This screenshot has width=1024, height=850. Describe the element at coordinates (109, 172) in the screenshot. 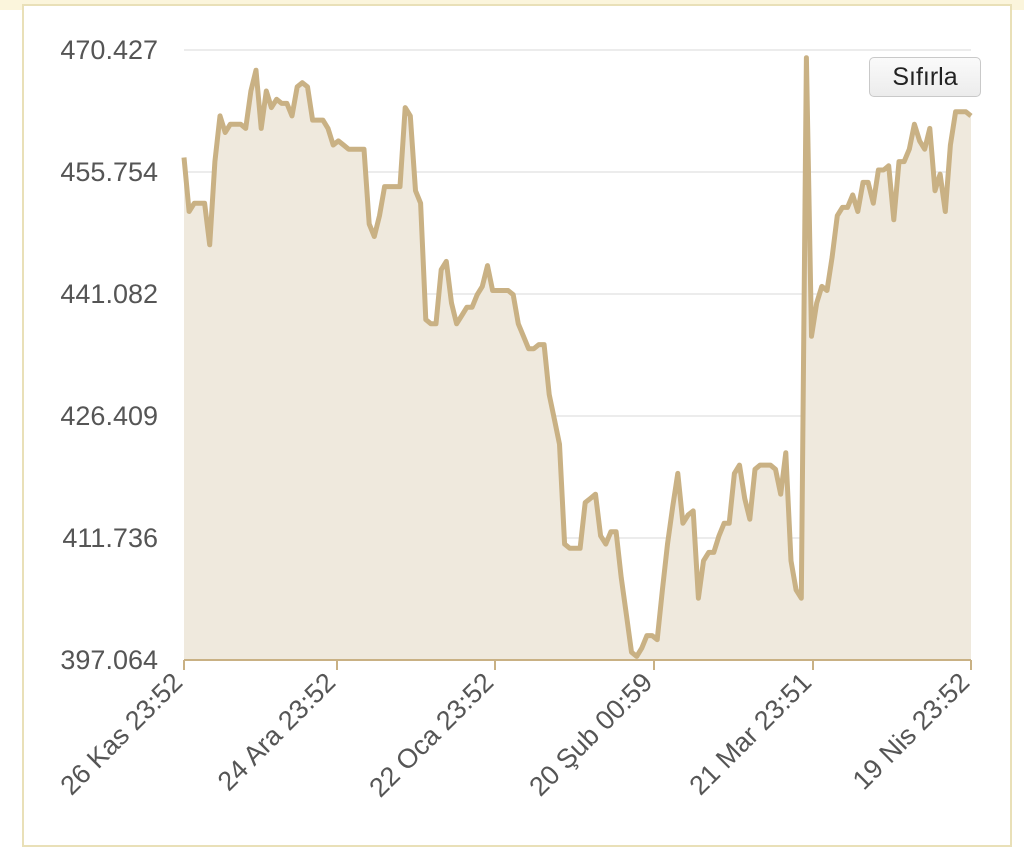

I see `y-tick-label: 455.754` at that location.